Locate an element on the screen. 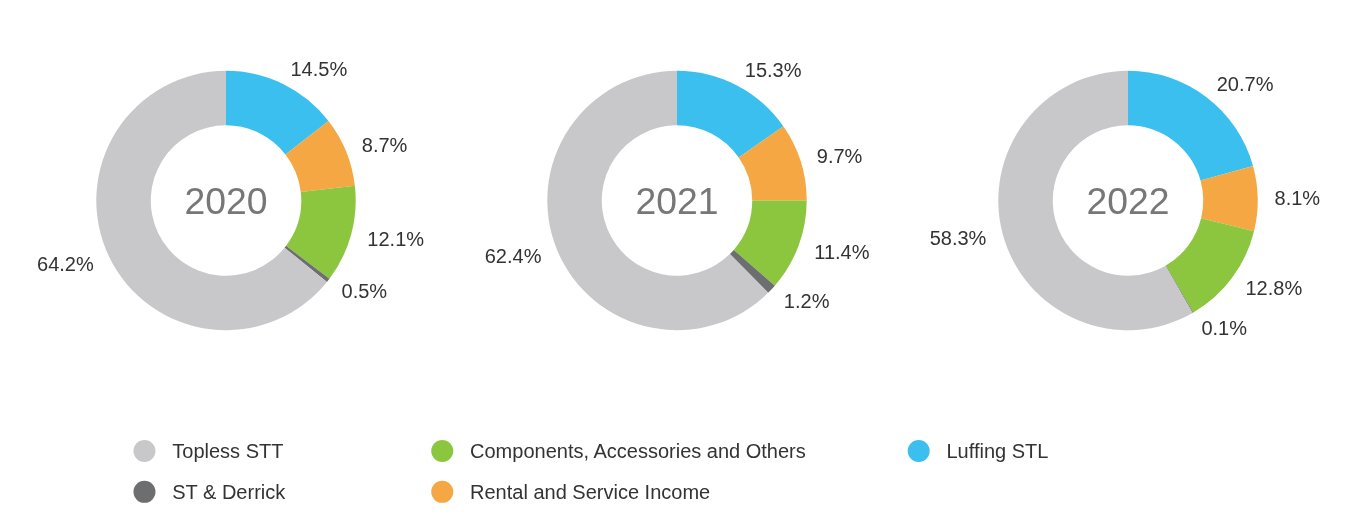  legend-label: Components, Accessories and Others is located at coordinates (638, 450).